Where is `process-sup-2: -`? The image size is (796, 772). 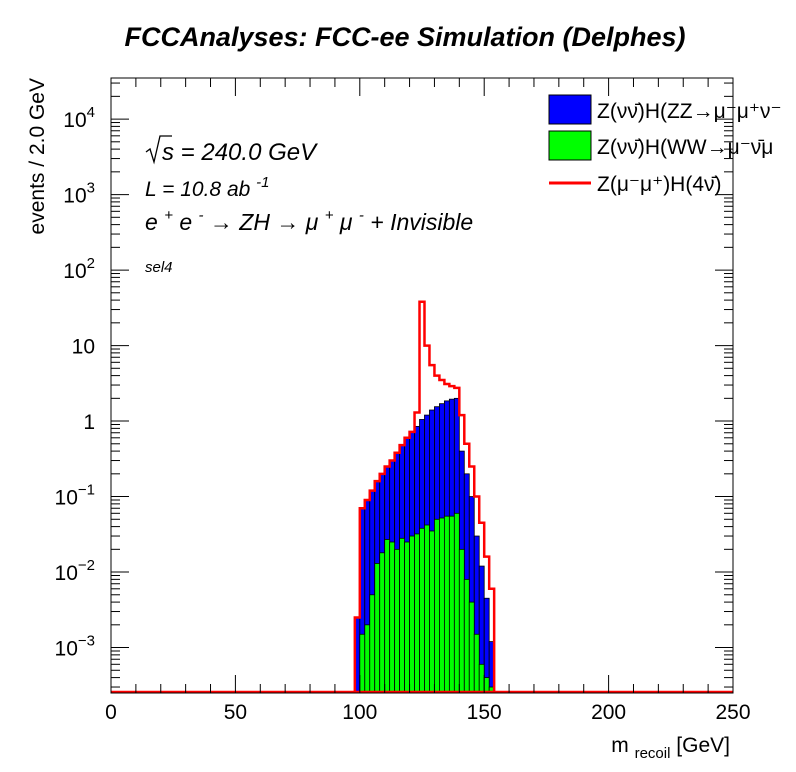
process-sup-2: - is located at coordinates (201, 215).